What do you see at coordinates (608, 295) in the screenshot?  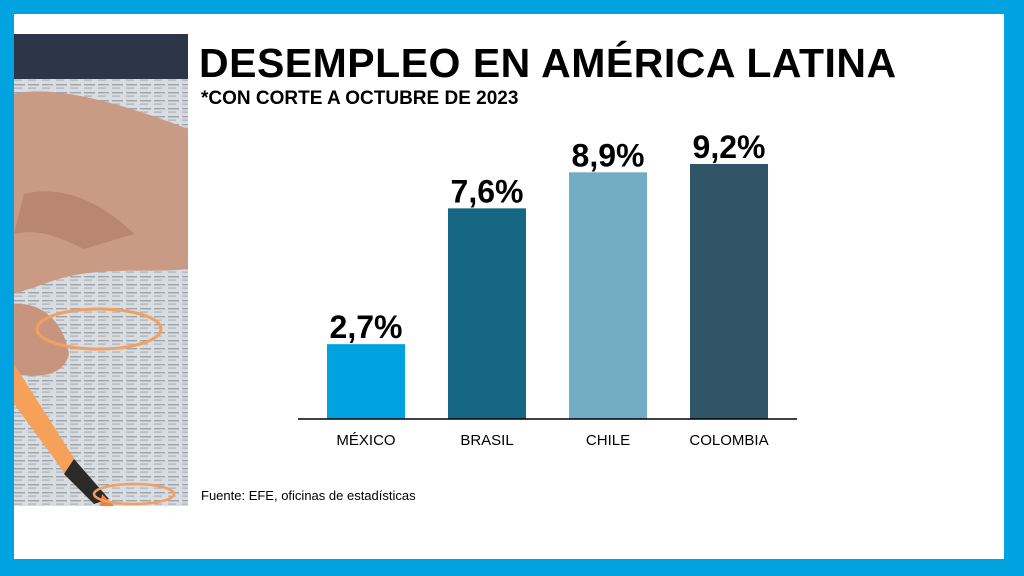 I see `bar-chile` at bounding box center [608, 295].